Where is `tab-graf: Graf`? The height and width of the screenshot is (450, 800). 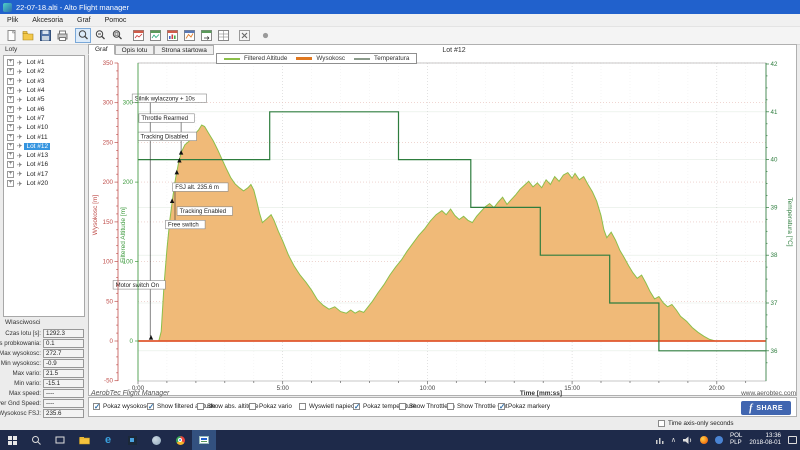 tab-graf: Graf is located at coordinates (101, 49).